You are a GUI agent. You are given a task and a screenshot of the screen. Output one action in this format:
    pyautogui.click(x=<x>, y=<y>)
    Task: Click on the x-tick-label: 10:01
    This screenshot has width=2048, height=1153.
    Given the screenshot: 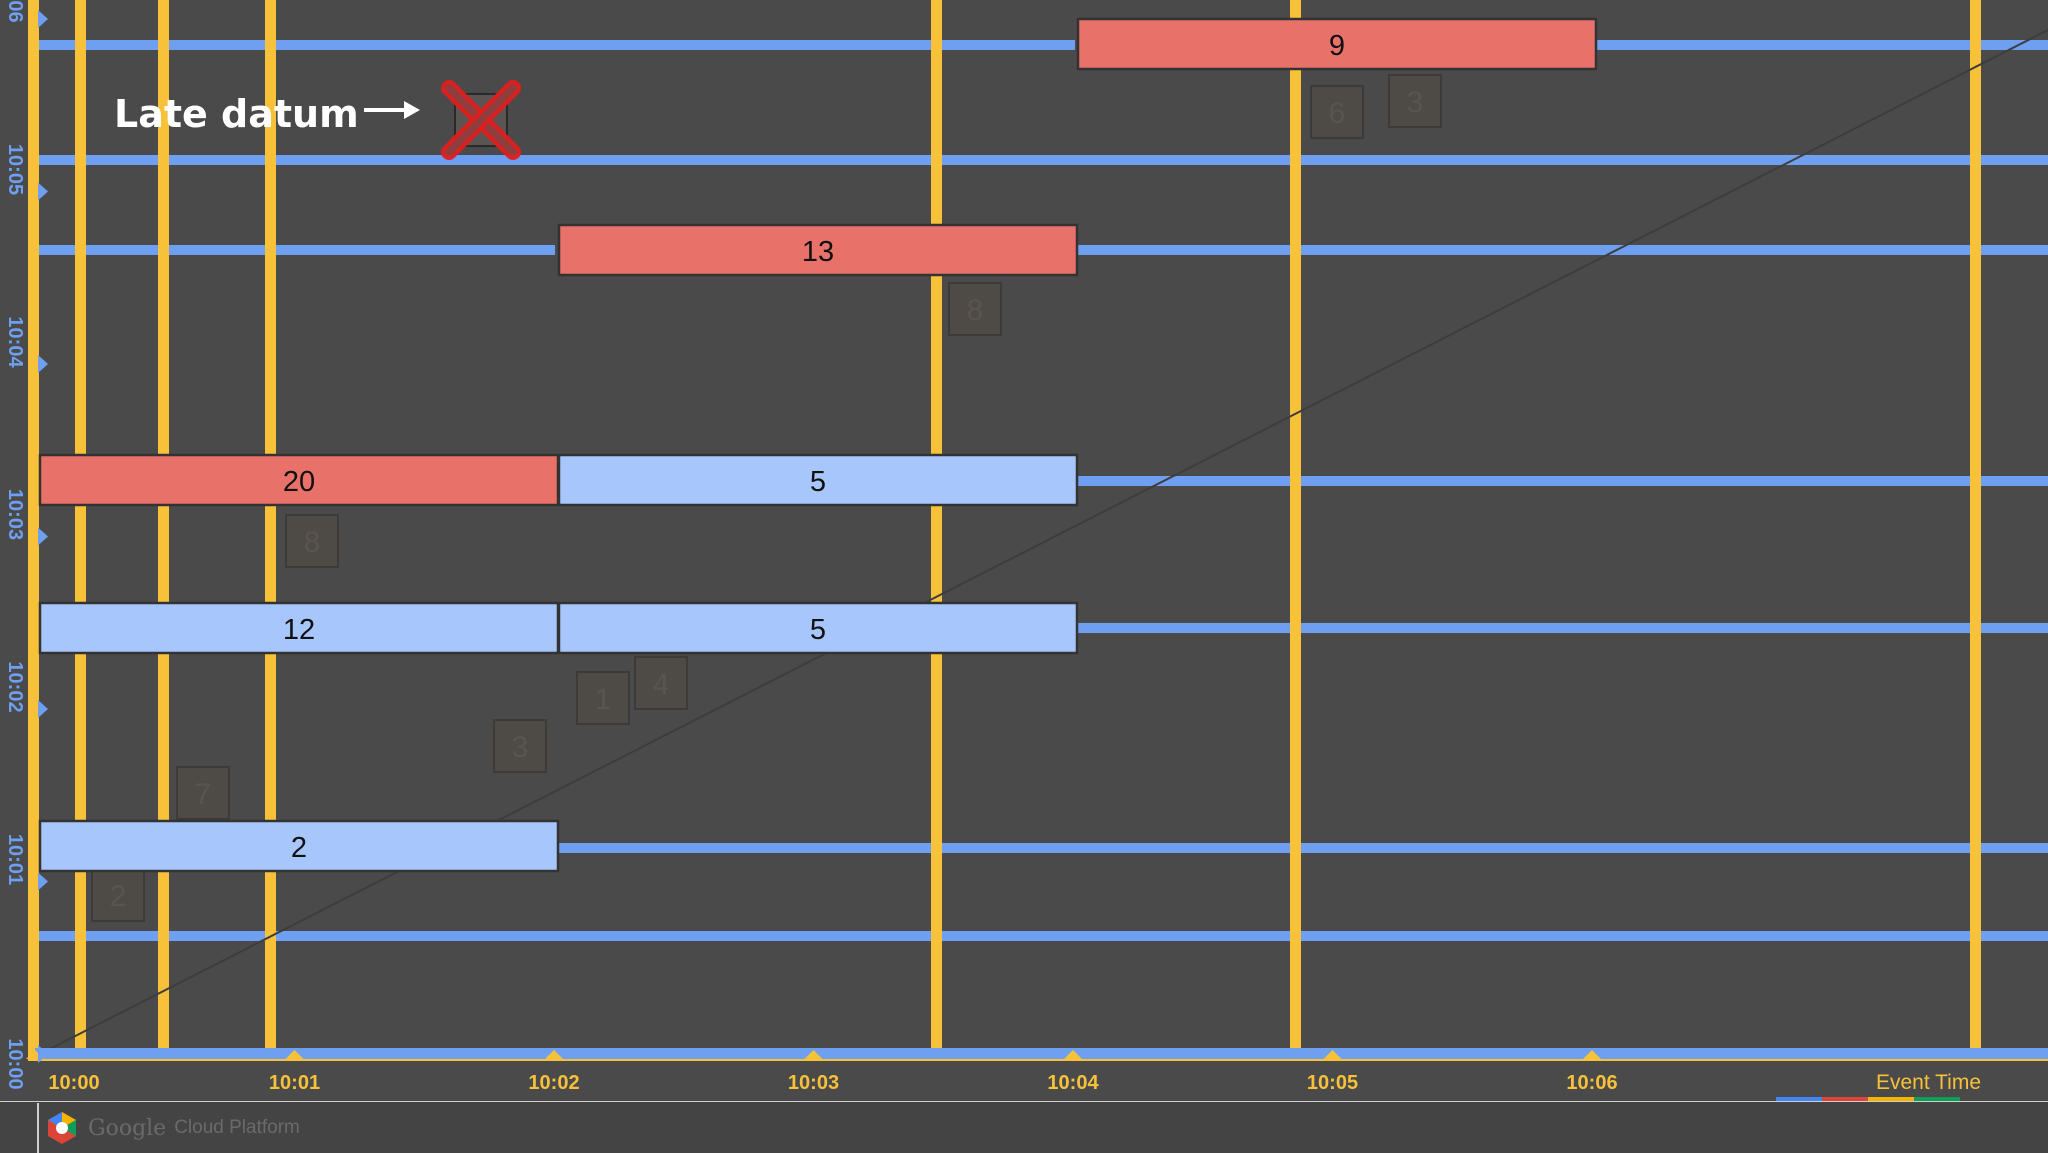 What is the action you would take?
    pyautogui.click(x=294, y=1083)
    